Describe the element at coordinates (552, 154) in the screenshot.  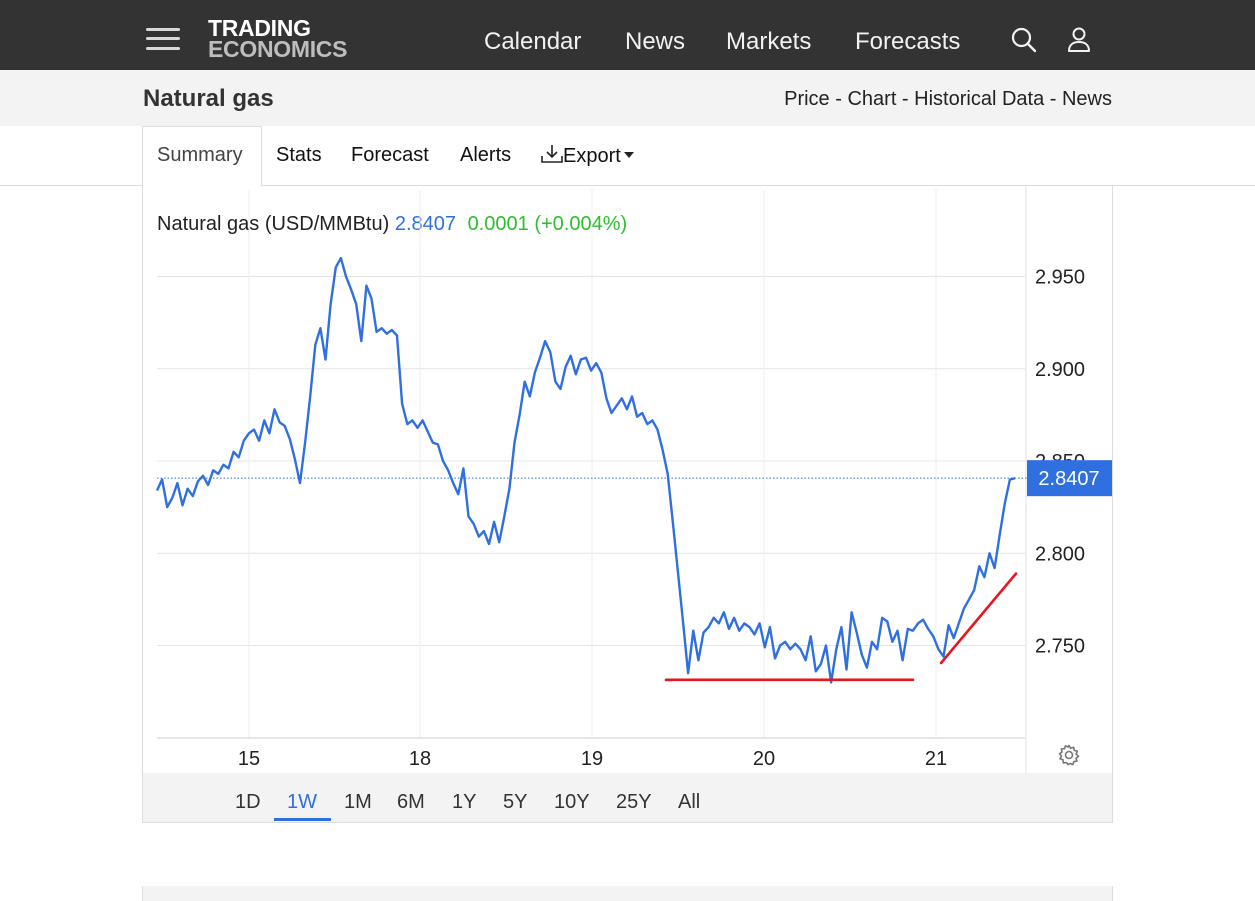
I see `download-icon` at that location.